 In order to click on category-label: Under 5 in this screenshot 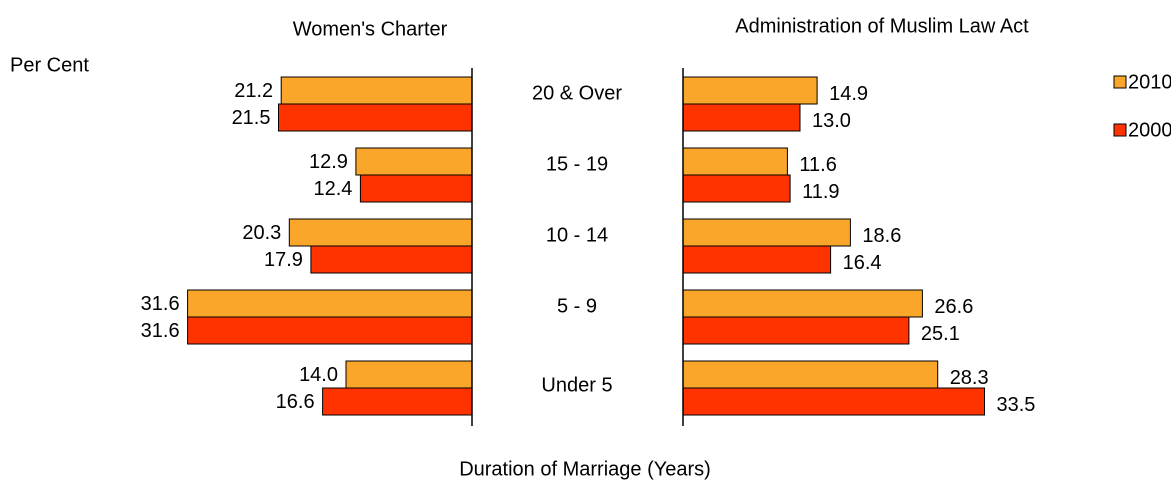, I will do `click(576, 385)`.